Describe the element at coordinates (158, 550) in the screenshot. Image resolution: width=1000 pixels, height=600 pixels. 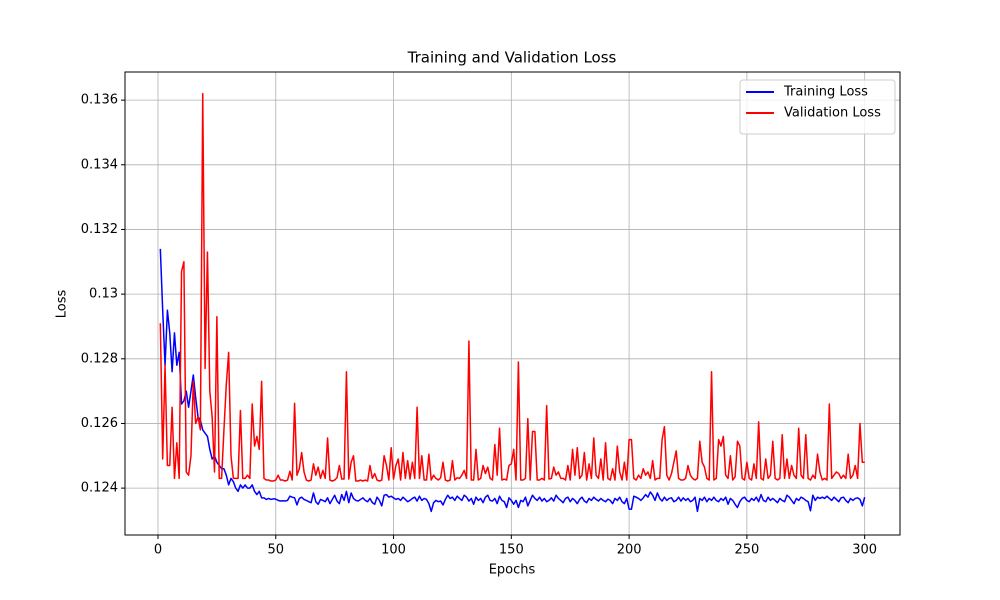
I see `x-tick-label: 0` at that location.